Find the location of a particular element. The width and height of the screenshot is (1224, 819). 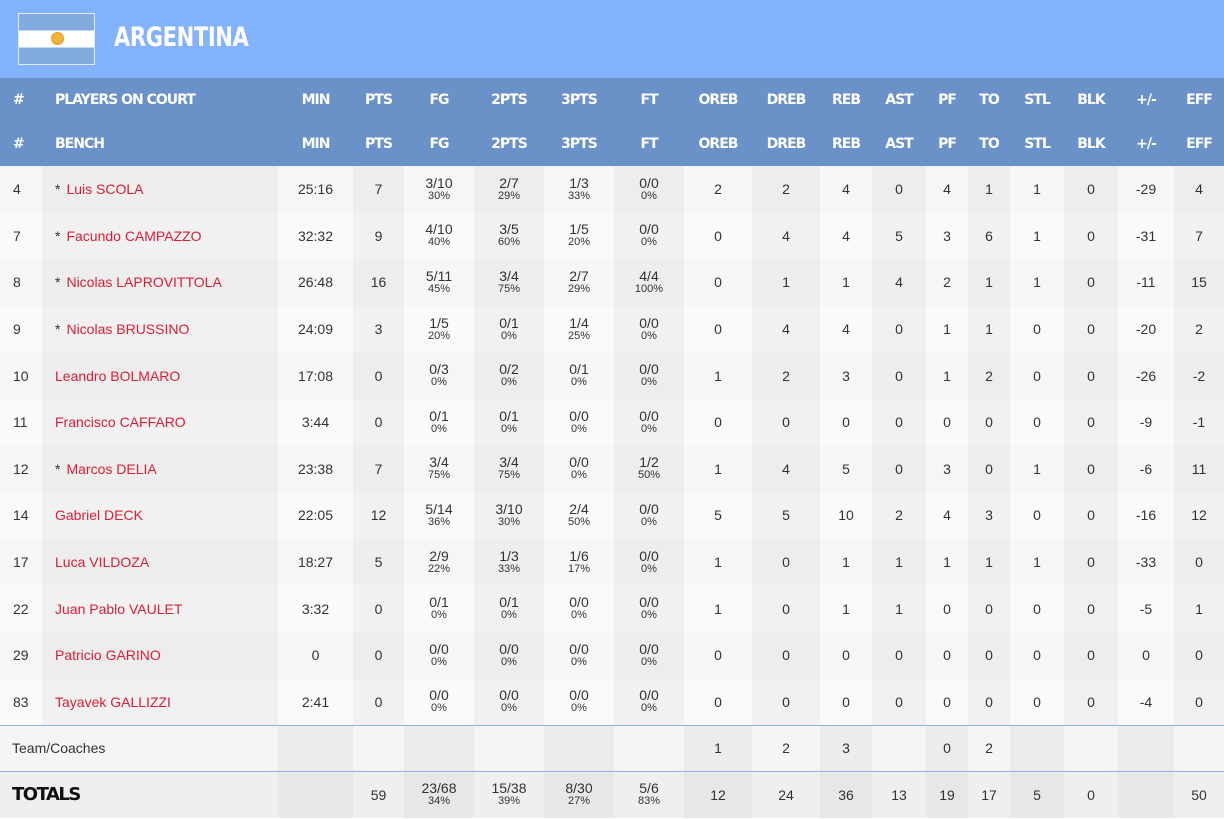

player-name-cell: Gabriel DECK is located at coordinates (160, 515).